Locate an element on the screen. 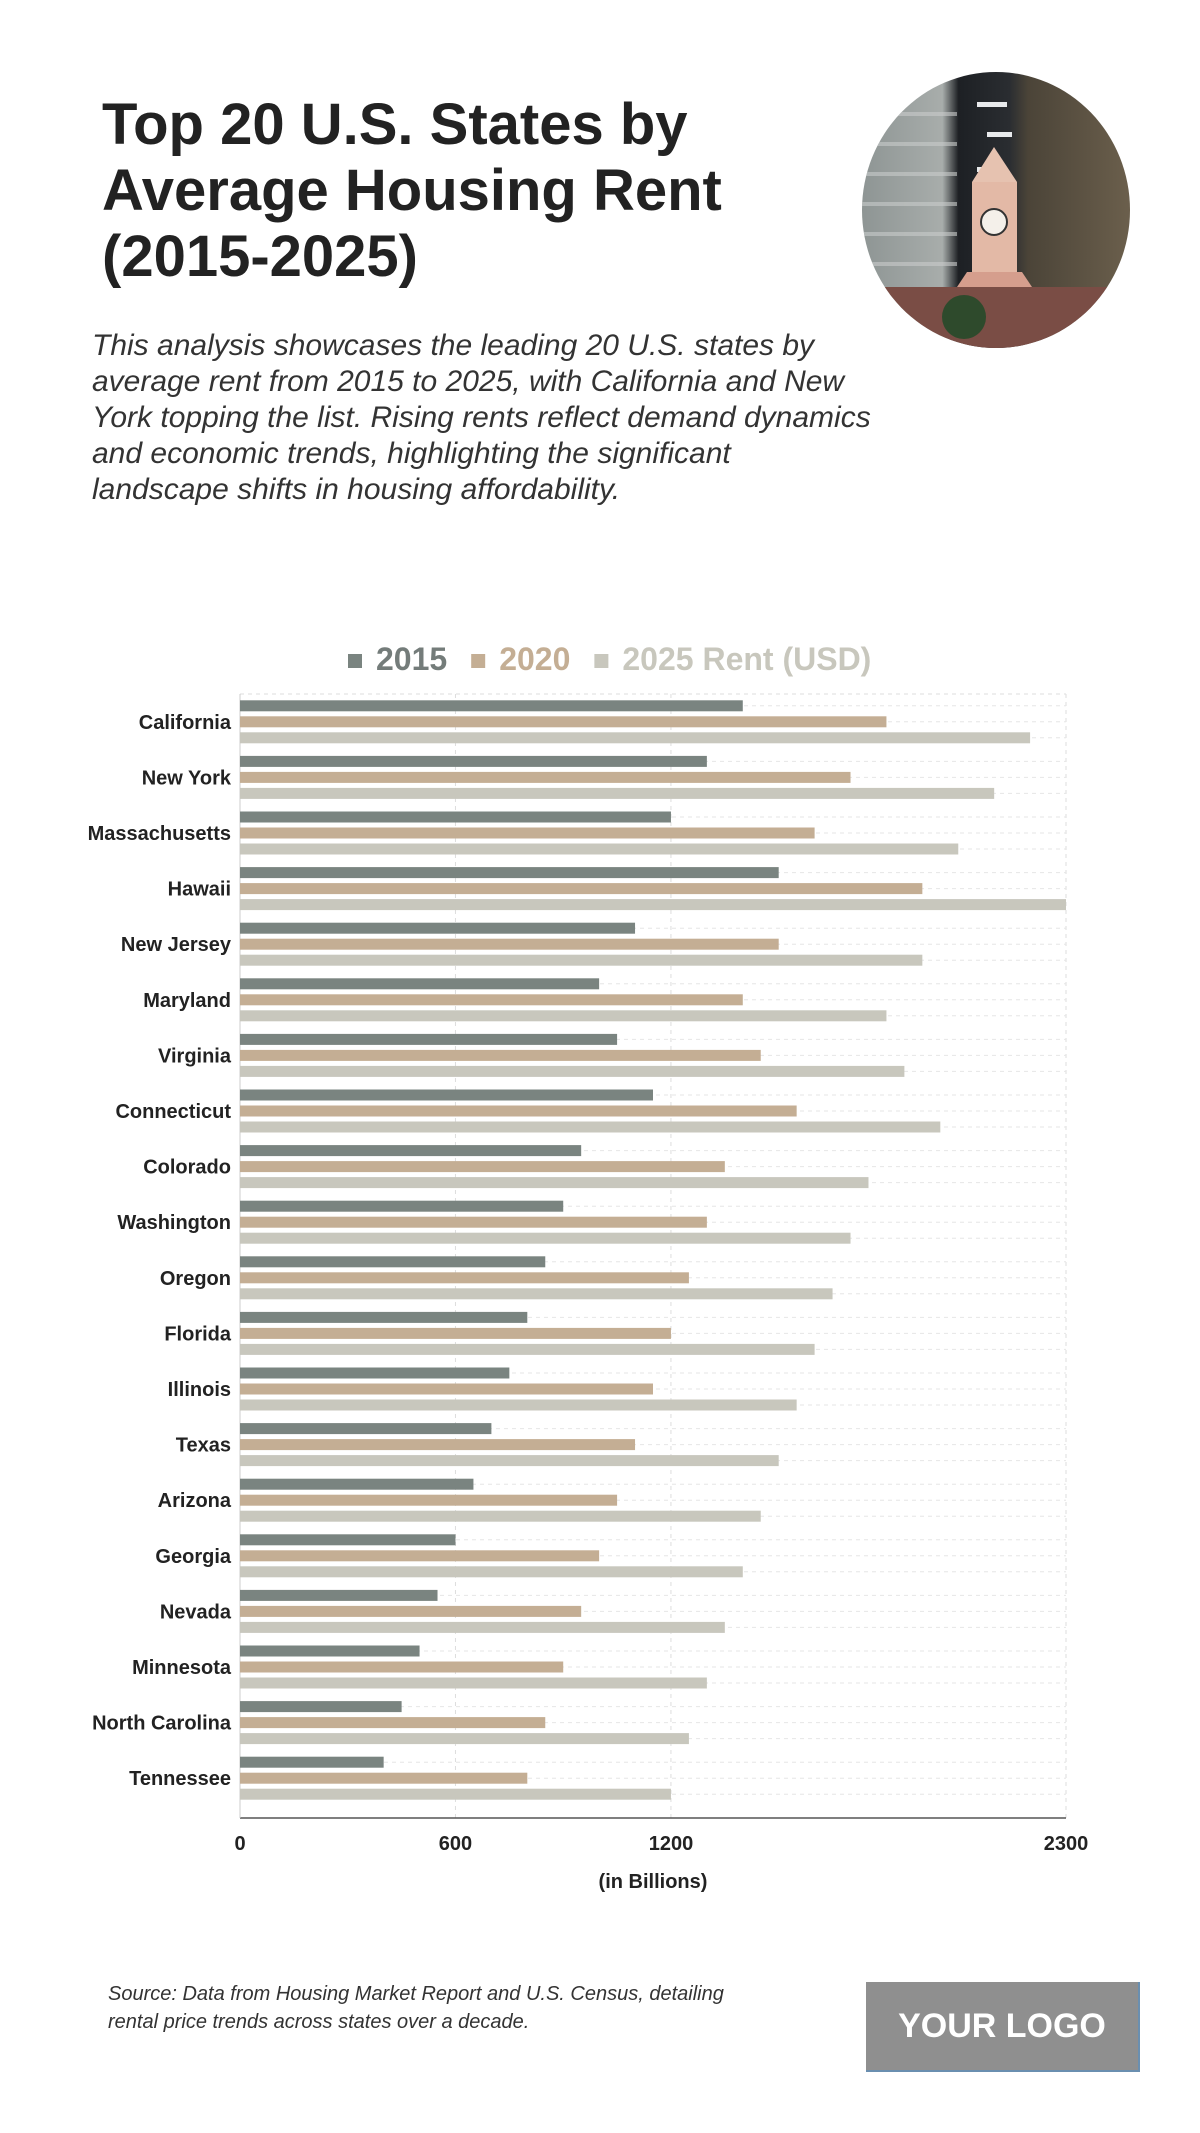 This screenshot has height=2133, width=1200. bar-2020-hawaii is located at coordinates (581, 889).